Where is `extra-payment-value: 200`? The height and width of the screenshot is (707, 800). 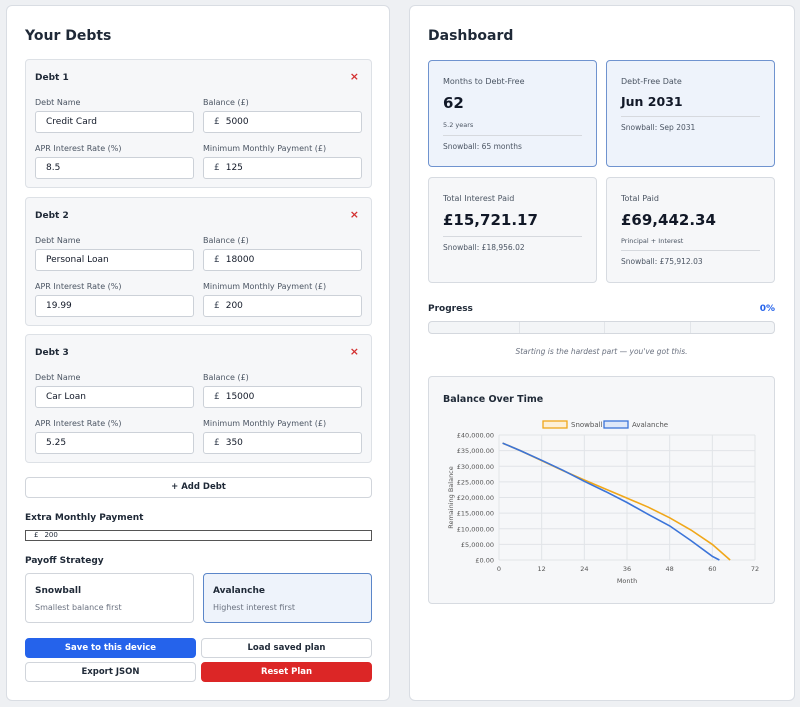 extra-payment-value: 200 is located at coordinates (51, 535).